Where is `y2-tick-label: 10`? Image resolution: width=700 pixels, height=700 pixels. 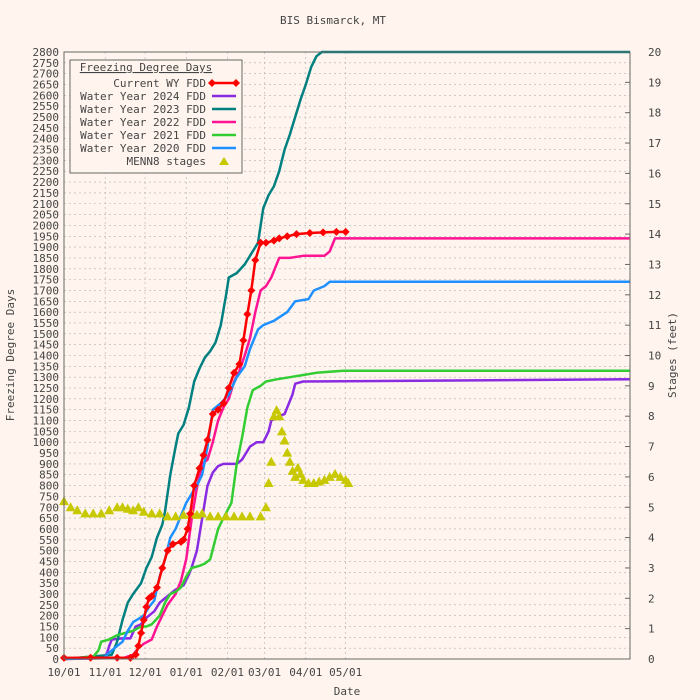 y2-tick-label: 10 is located at coordinates (654, 356).